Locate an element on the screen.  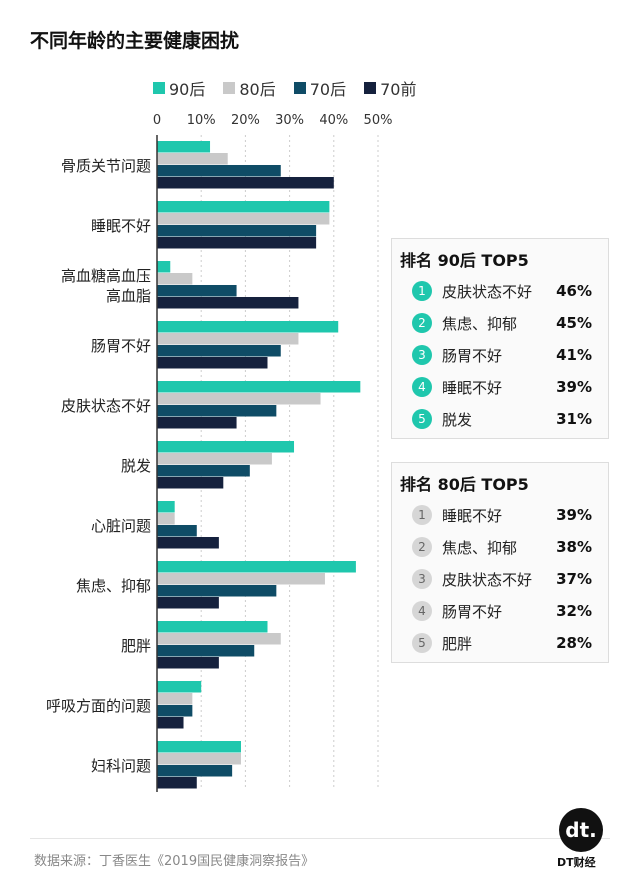
legend-item: 70后 is located at coordinates (320, 88).